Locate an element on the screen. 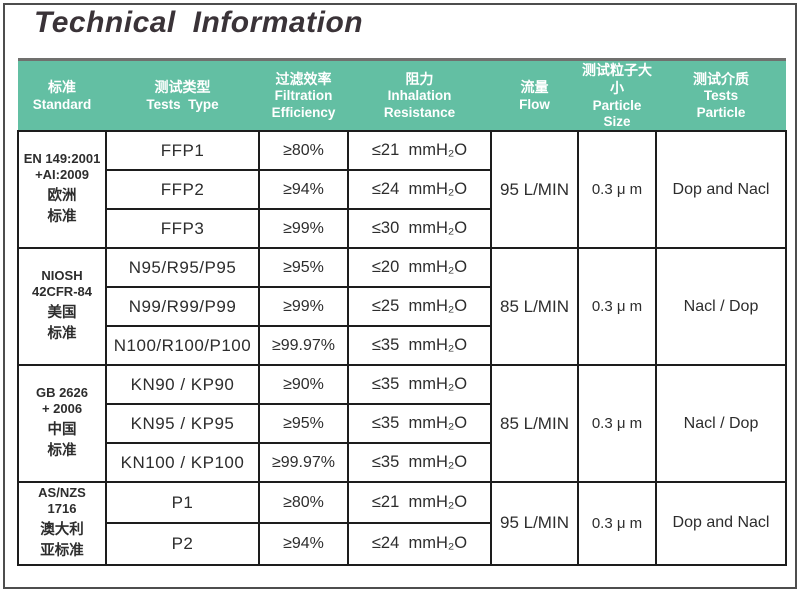 The height and width of the screenshot is (592, 800). standard-cell: GB 2626 + 2006 中国 标准 is located at coordinates (62, 423).